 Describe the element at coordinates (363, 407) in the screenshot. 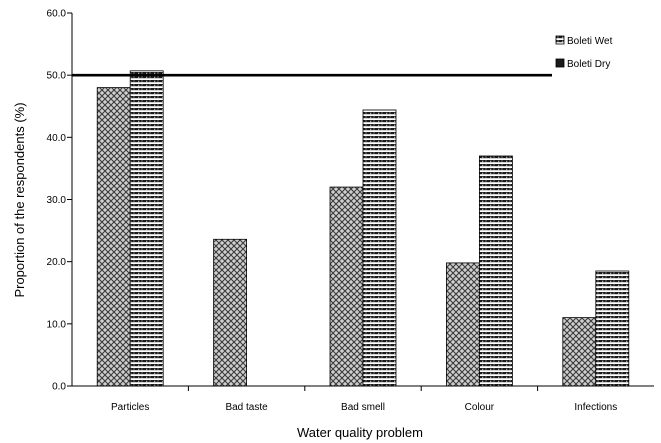

I see `x-tick-label-bad-smell: Bad smell` at that location.